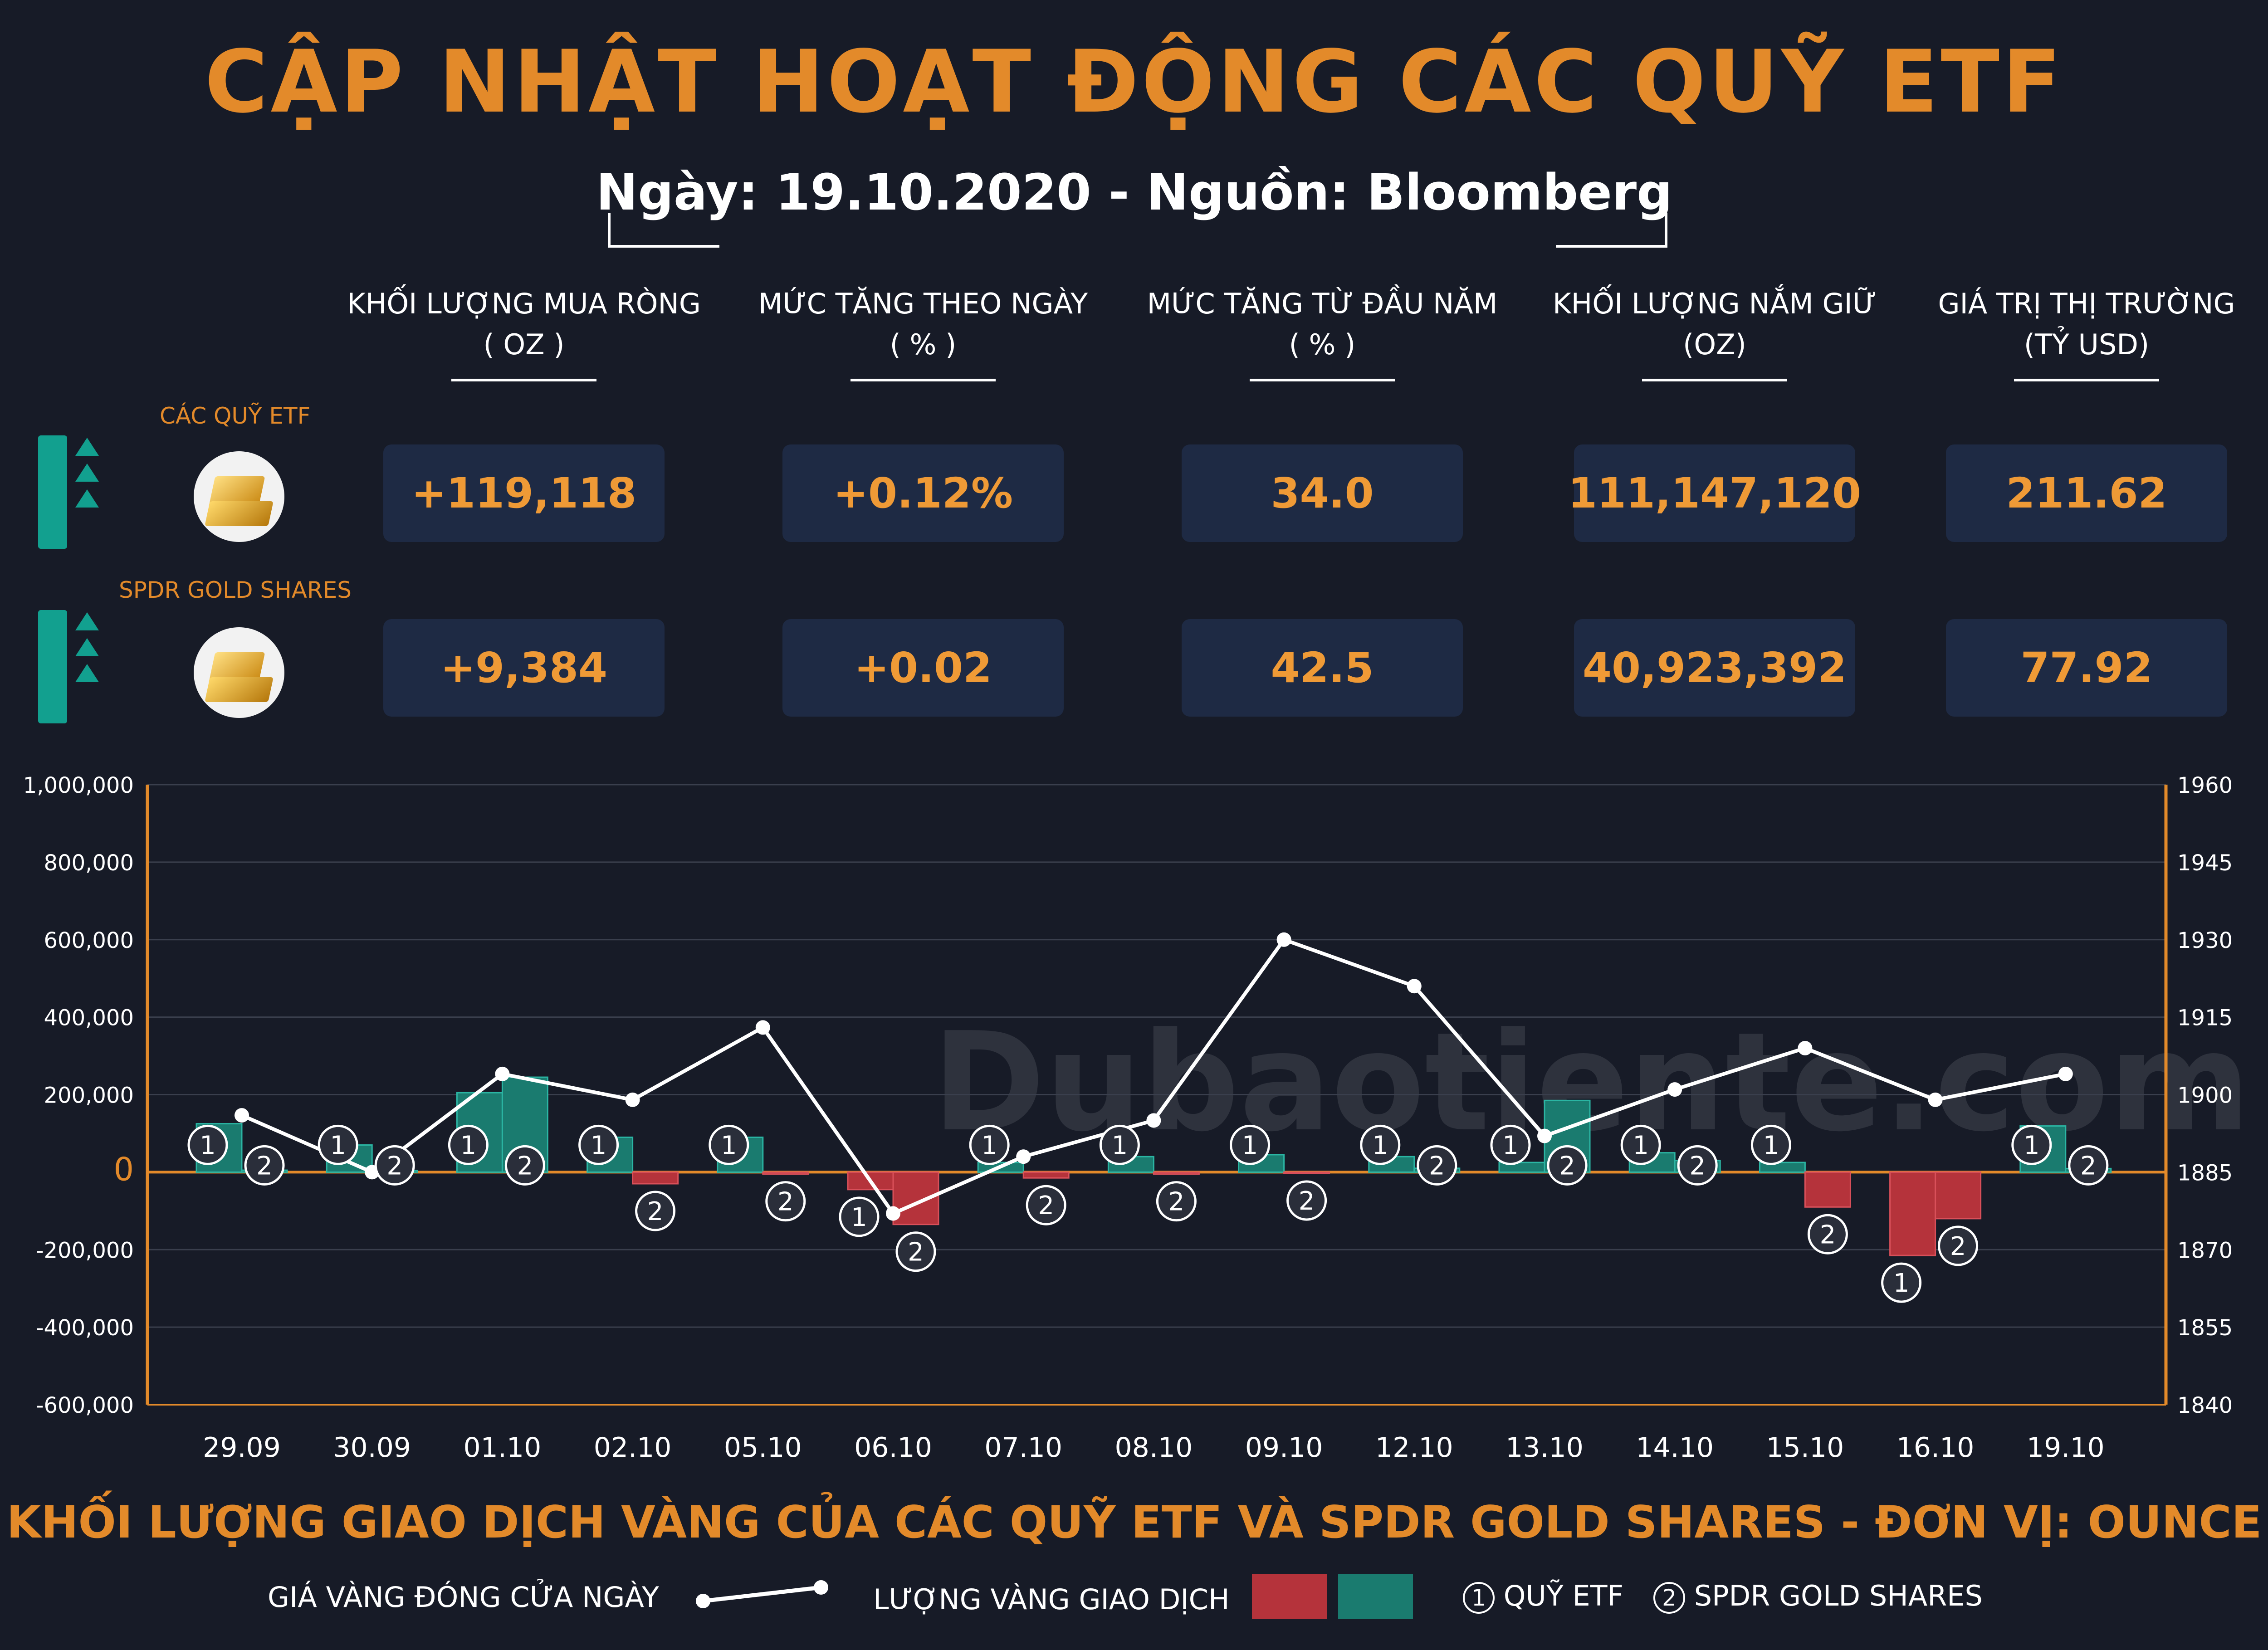  What do you see at coordinates (123, 1170) in the screenshot?
I see `y-tick-label: 0` at bounding box center [123, 1170].